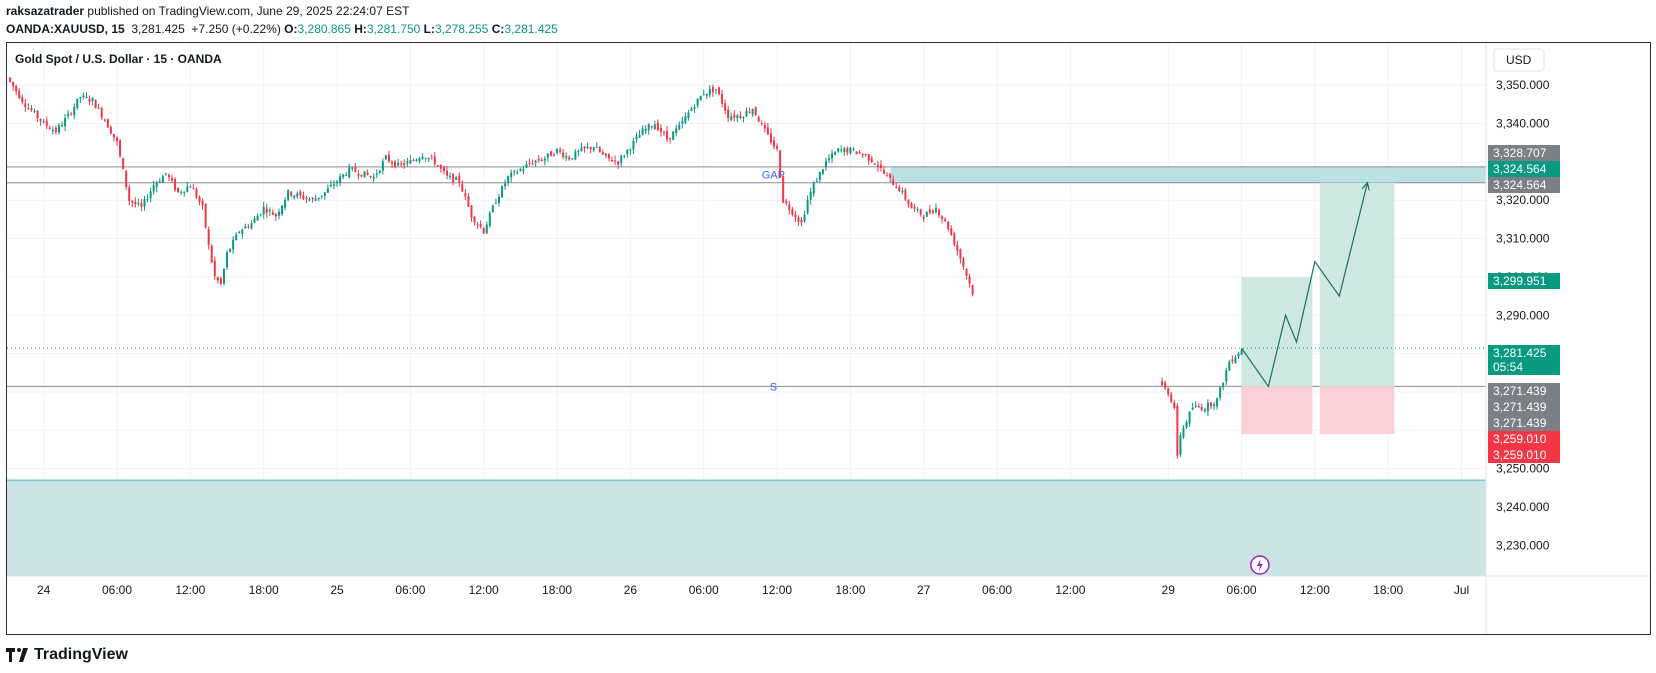  What do you see at coordinates (45, 11) in the screenshot?
I see `author-name: raksazatrader` at bounding box center [45, 11].